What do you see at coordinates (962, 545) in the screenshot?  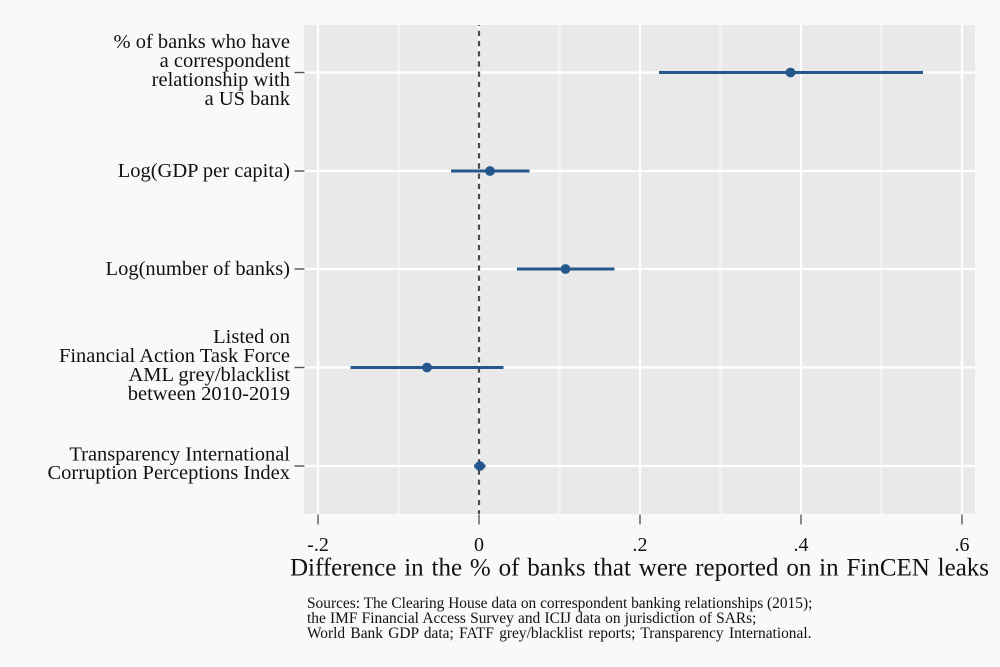 I see `svg-text: .6` at bounding box center [962, 545].